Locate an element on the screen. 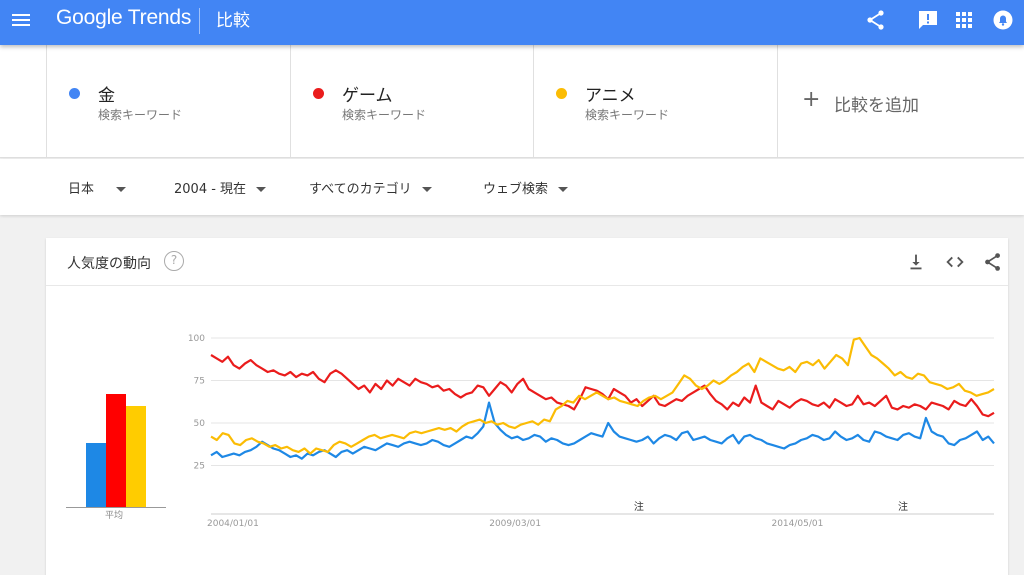  category-select: すべてのカテゴリ is located at coordinates (370, 187).